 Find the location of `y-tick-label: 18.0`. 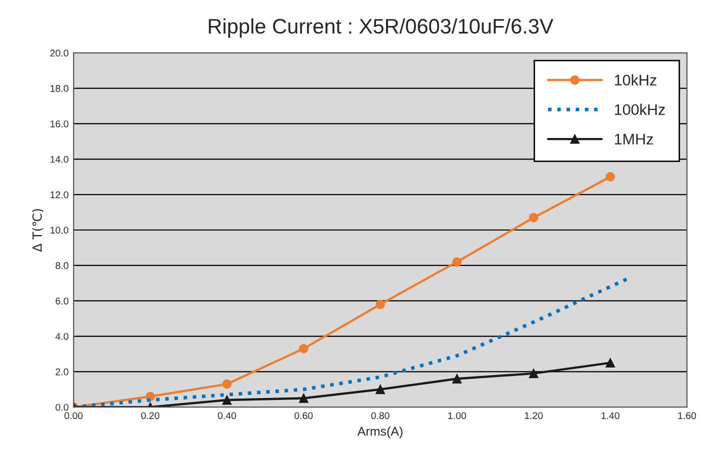

y-tick-label: 18.0 is located at coordinates (59, 88).